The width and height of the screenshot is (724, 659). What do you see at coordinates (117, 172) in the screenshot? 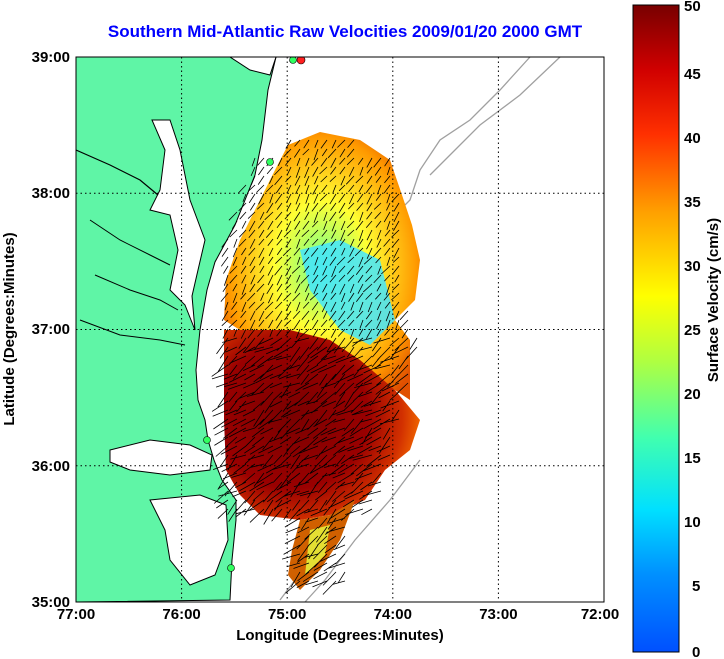
I see `potomac-river` at bounding box center [117, 172].